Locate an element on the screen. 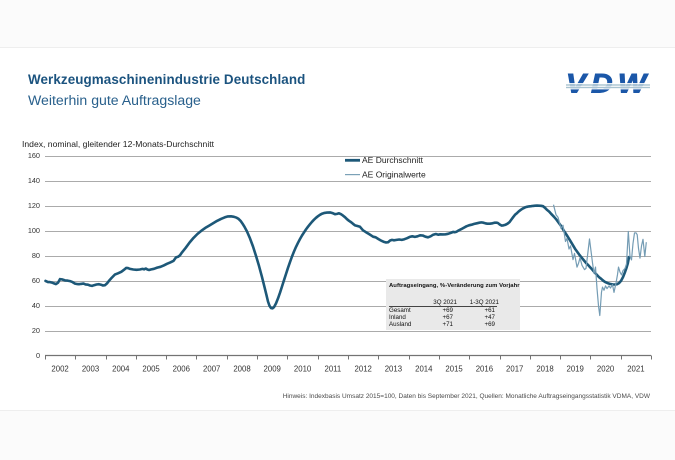  svg-text: 120 is located at coordinates (34, 205).